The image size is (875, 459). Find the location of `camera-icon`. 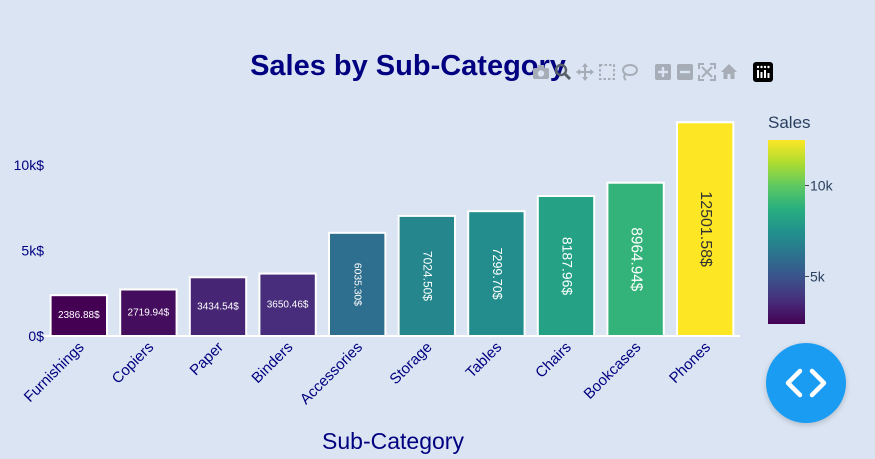

camera-icon is located at coordinates (541, 72).